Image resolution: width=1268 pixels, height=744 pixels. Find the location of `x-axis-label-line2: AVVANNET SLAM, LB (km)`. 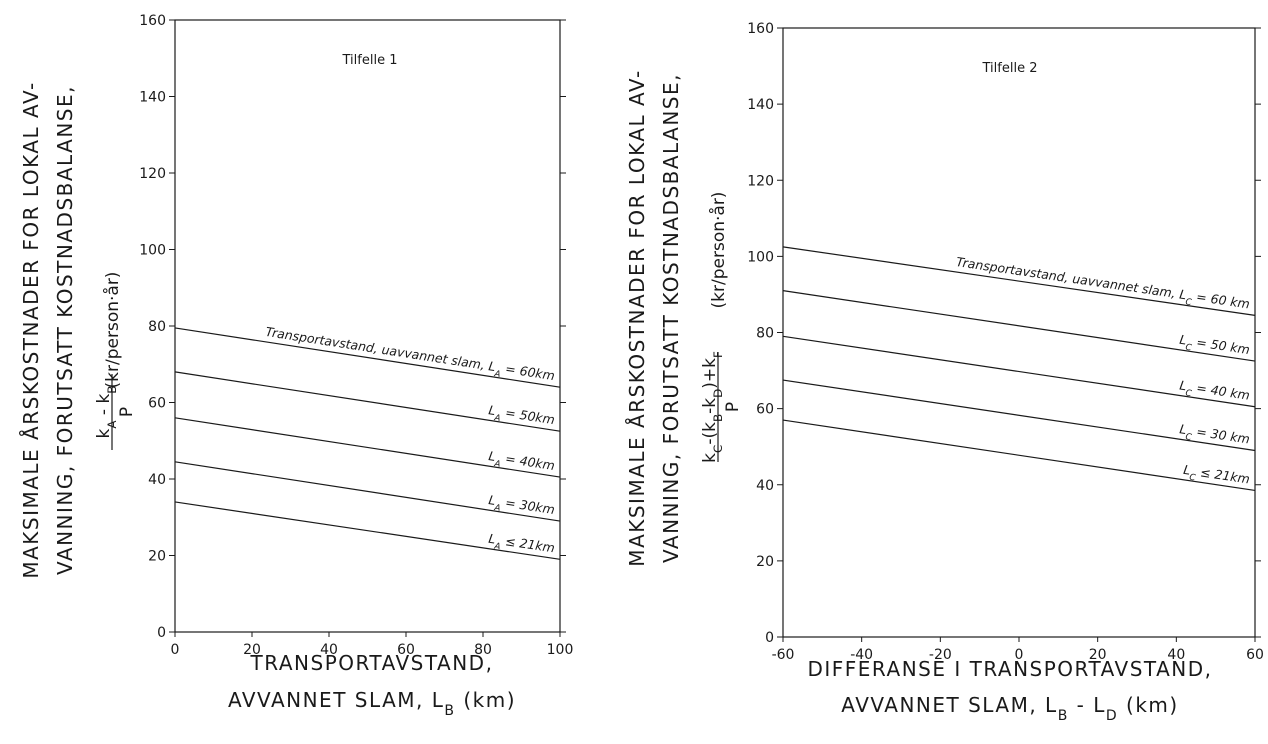

x-axis-label-line2: AVVANNET SLAM, LB (km) is located at coordinates (372, 703).